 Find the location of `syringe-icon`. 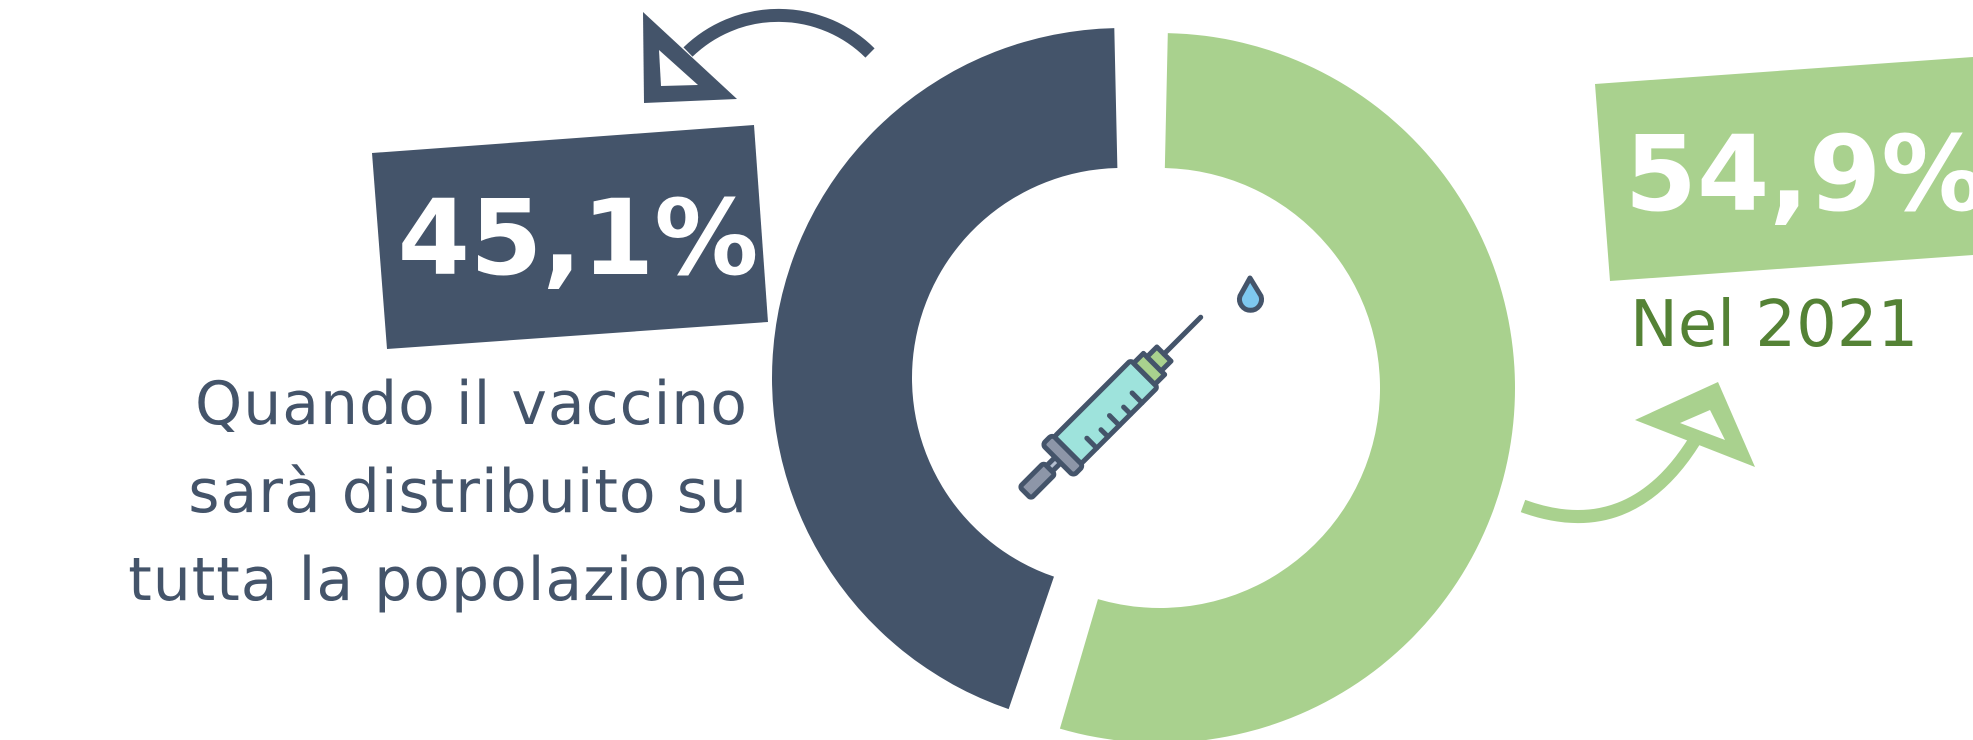

syringe-icon is located at coordinates (1111, 407).